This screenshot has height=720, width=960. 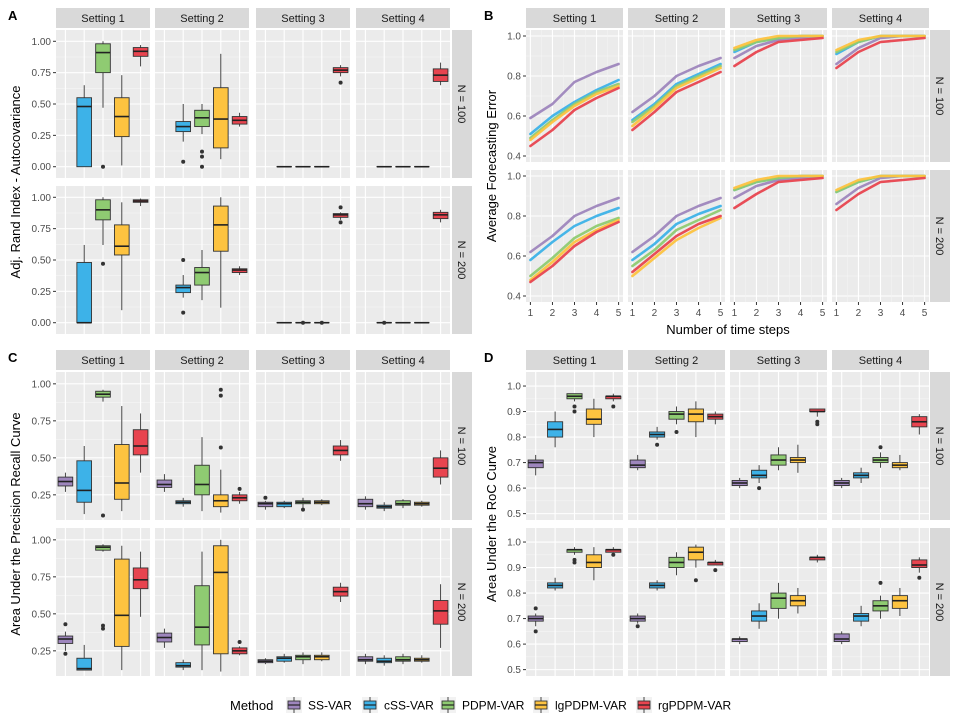 What do you see at coordinates (303, 446) in the screenshot?
I see `facet-r1-c3` at bounding box center [303, 446].